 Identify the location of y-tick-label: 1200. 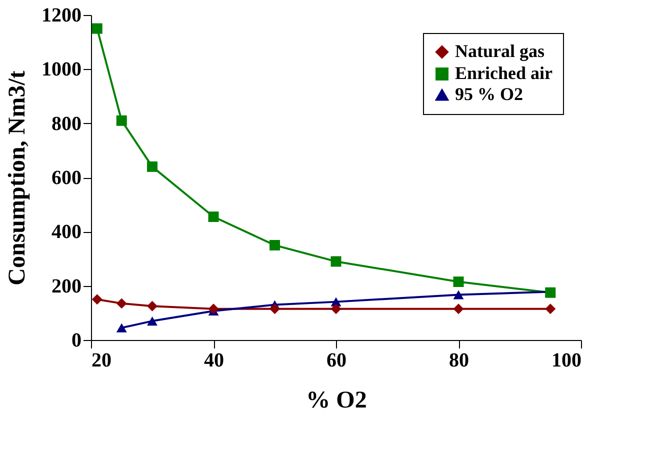
(62, 15).